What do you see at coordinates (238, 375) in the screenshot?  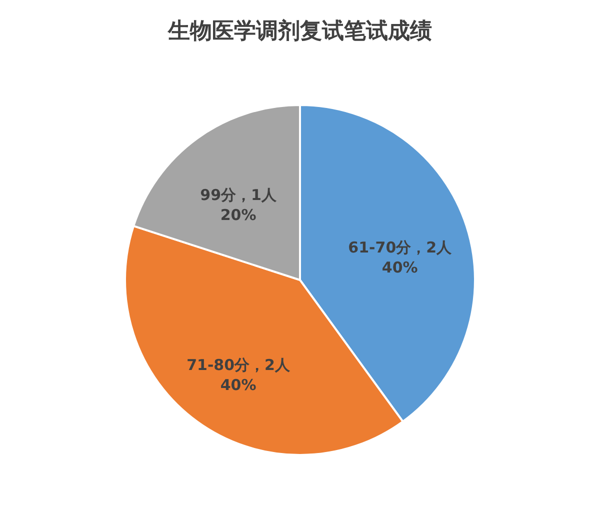 I see `slice-label: 71-80分，2人 40%` at bounding box center [238, 375].